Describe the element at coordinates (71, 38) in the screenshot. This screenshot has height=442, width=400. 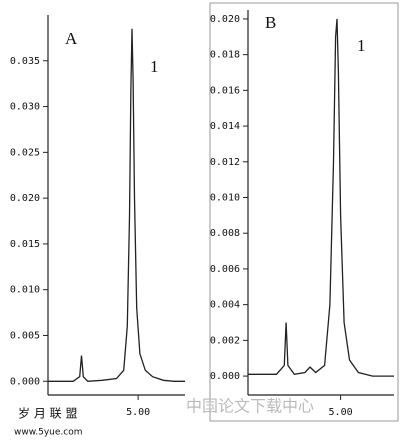
I see `panel-label: A` at that location.